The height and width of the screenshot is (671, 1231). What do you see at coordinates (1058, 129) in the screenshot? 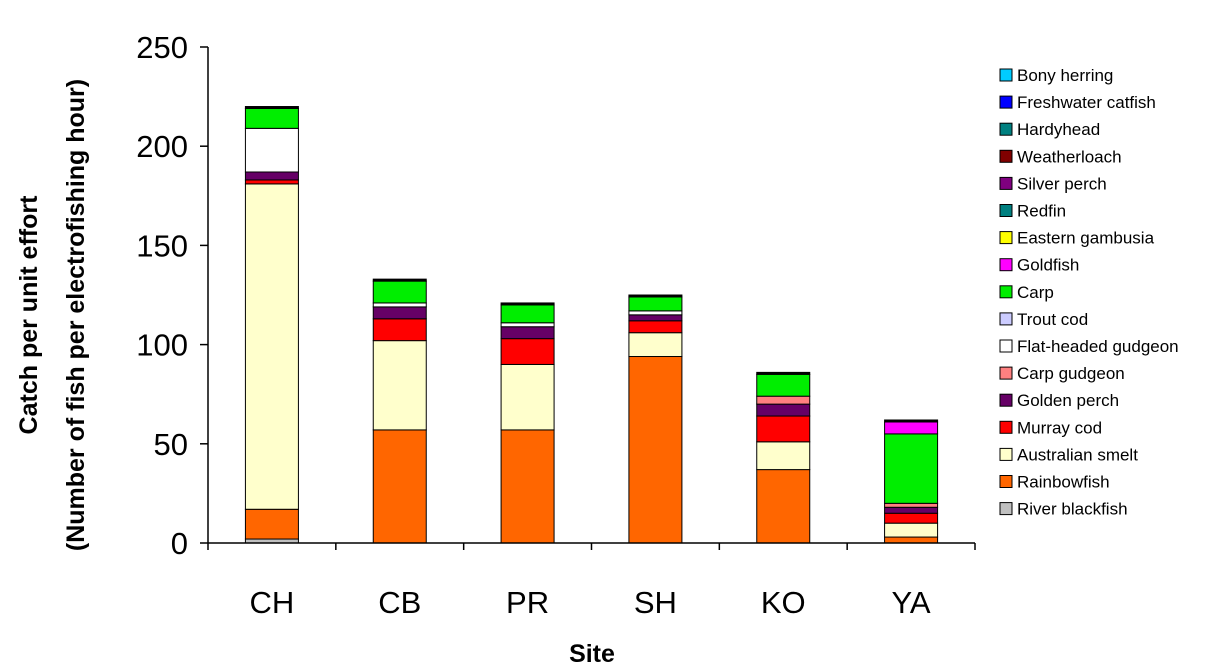
I see `legend-label: Hardyhead` at bounding box center [1058, 129].